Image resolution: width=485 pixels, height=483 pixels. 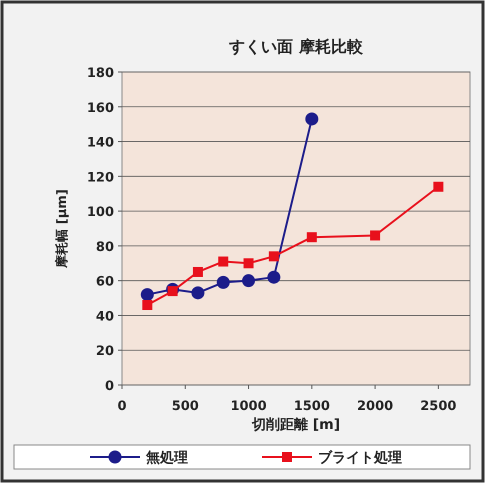 What do you see at coordinates (100, 143) in the screenshot?
I see `y-tick-label: 140` at bounding box center [100, 143].